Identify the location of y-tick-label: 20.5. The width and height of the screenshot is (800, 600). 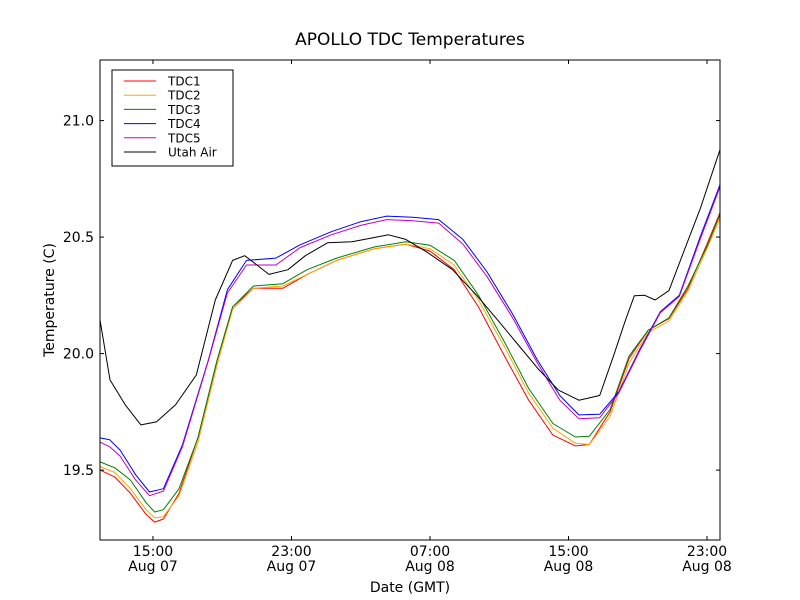
(78, 238).